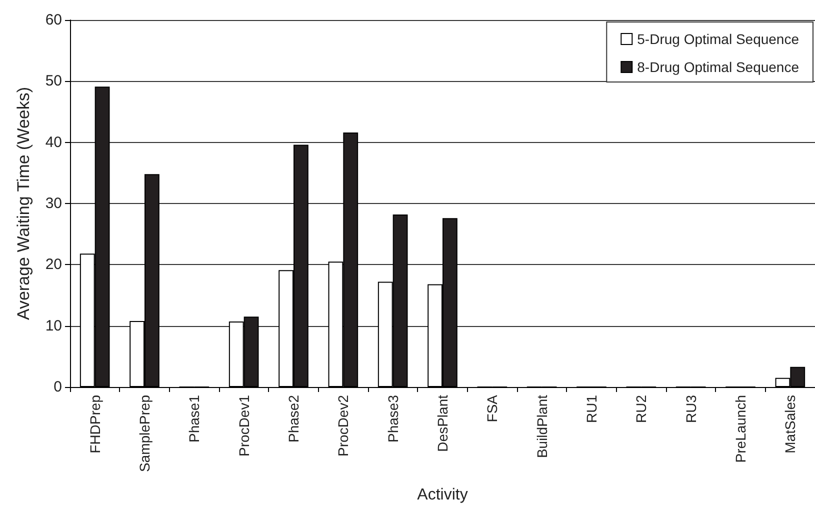 This screenshot has width=815, height=525. I want to click on legend-label: 5-Drug Optimal Sequence, so click(718, 39).